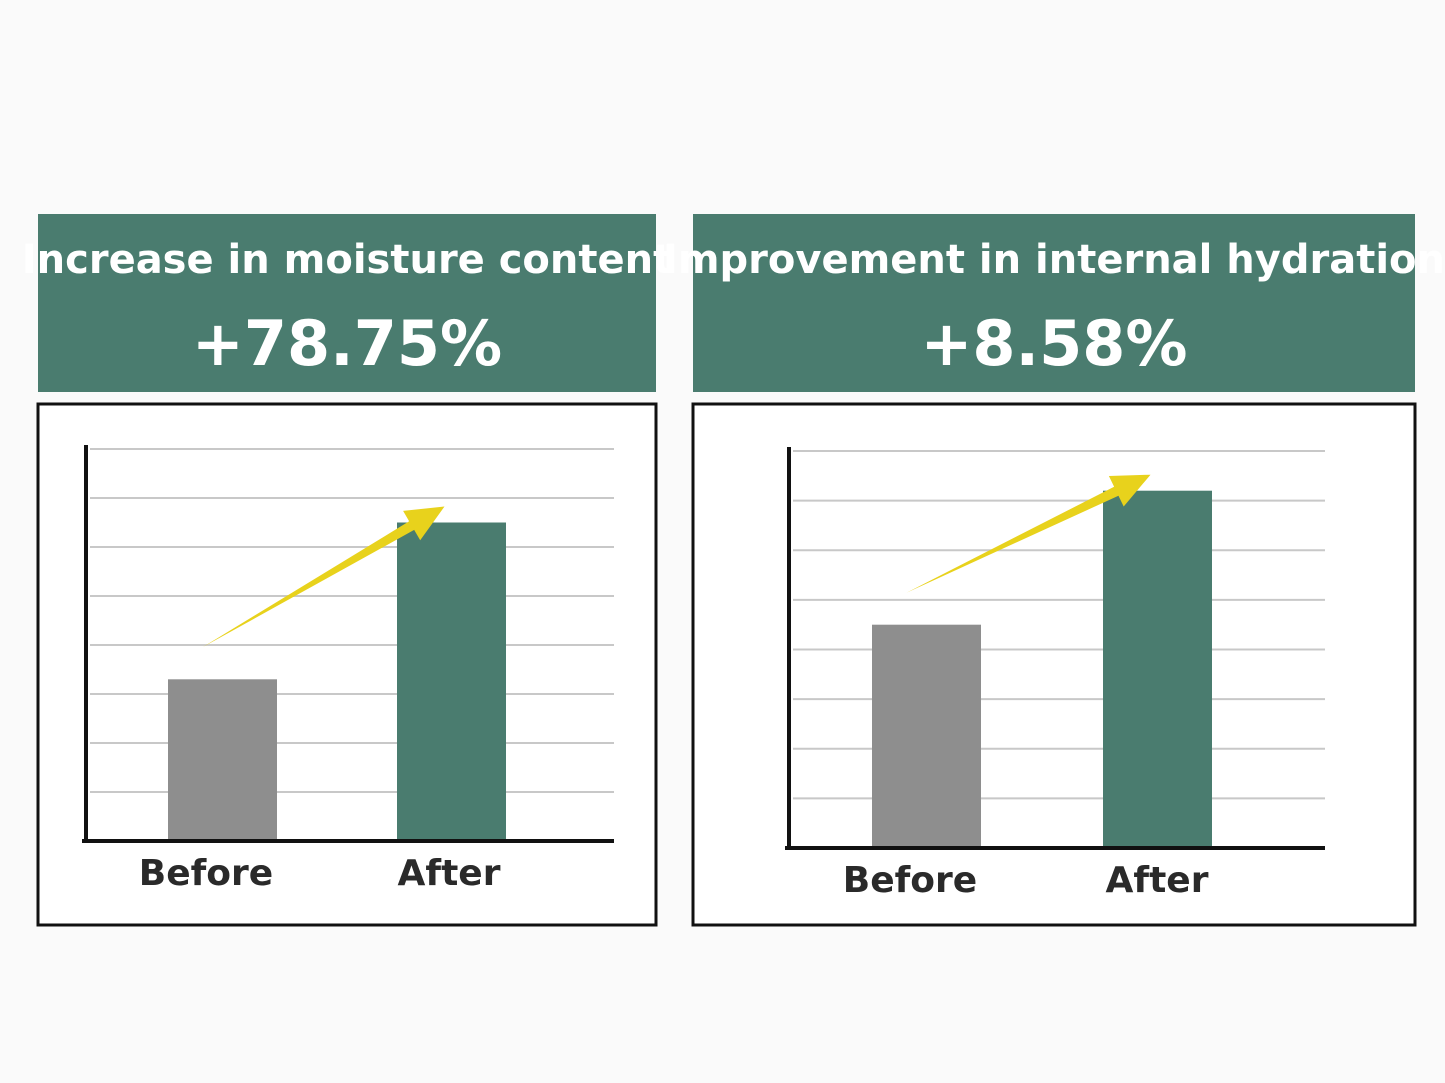 The height and width of the screenshot is (1083, 1445). What do you see at coordinates (347, 343) in the screenshot?
I see `headline-value: +78.75%` at bounding box center [347, 343].